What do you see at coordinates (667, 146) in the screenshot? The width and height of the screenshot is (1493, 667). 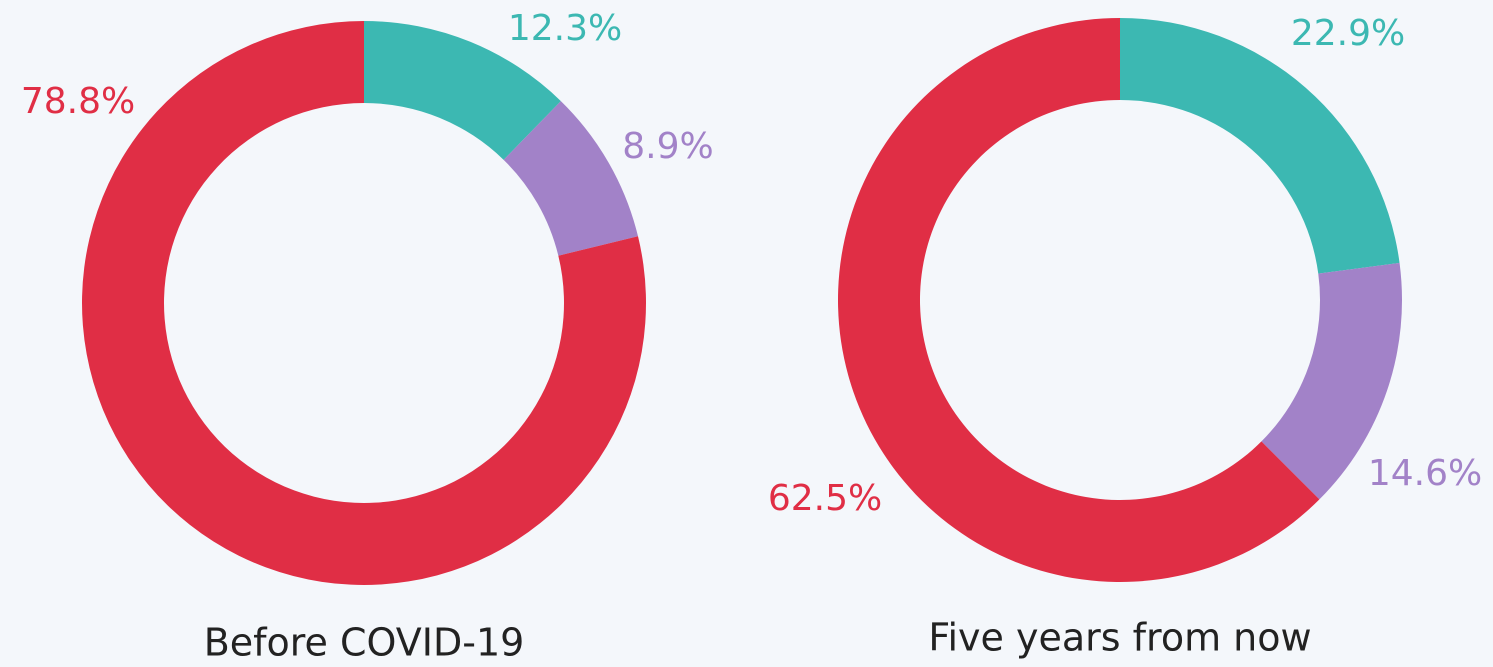 I see `value-label: 8.9%` at bounding box center [667, 146].